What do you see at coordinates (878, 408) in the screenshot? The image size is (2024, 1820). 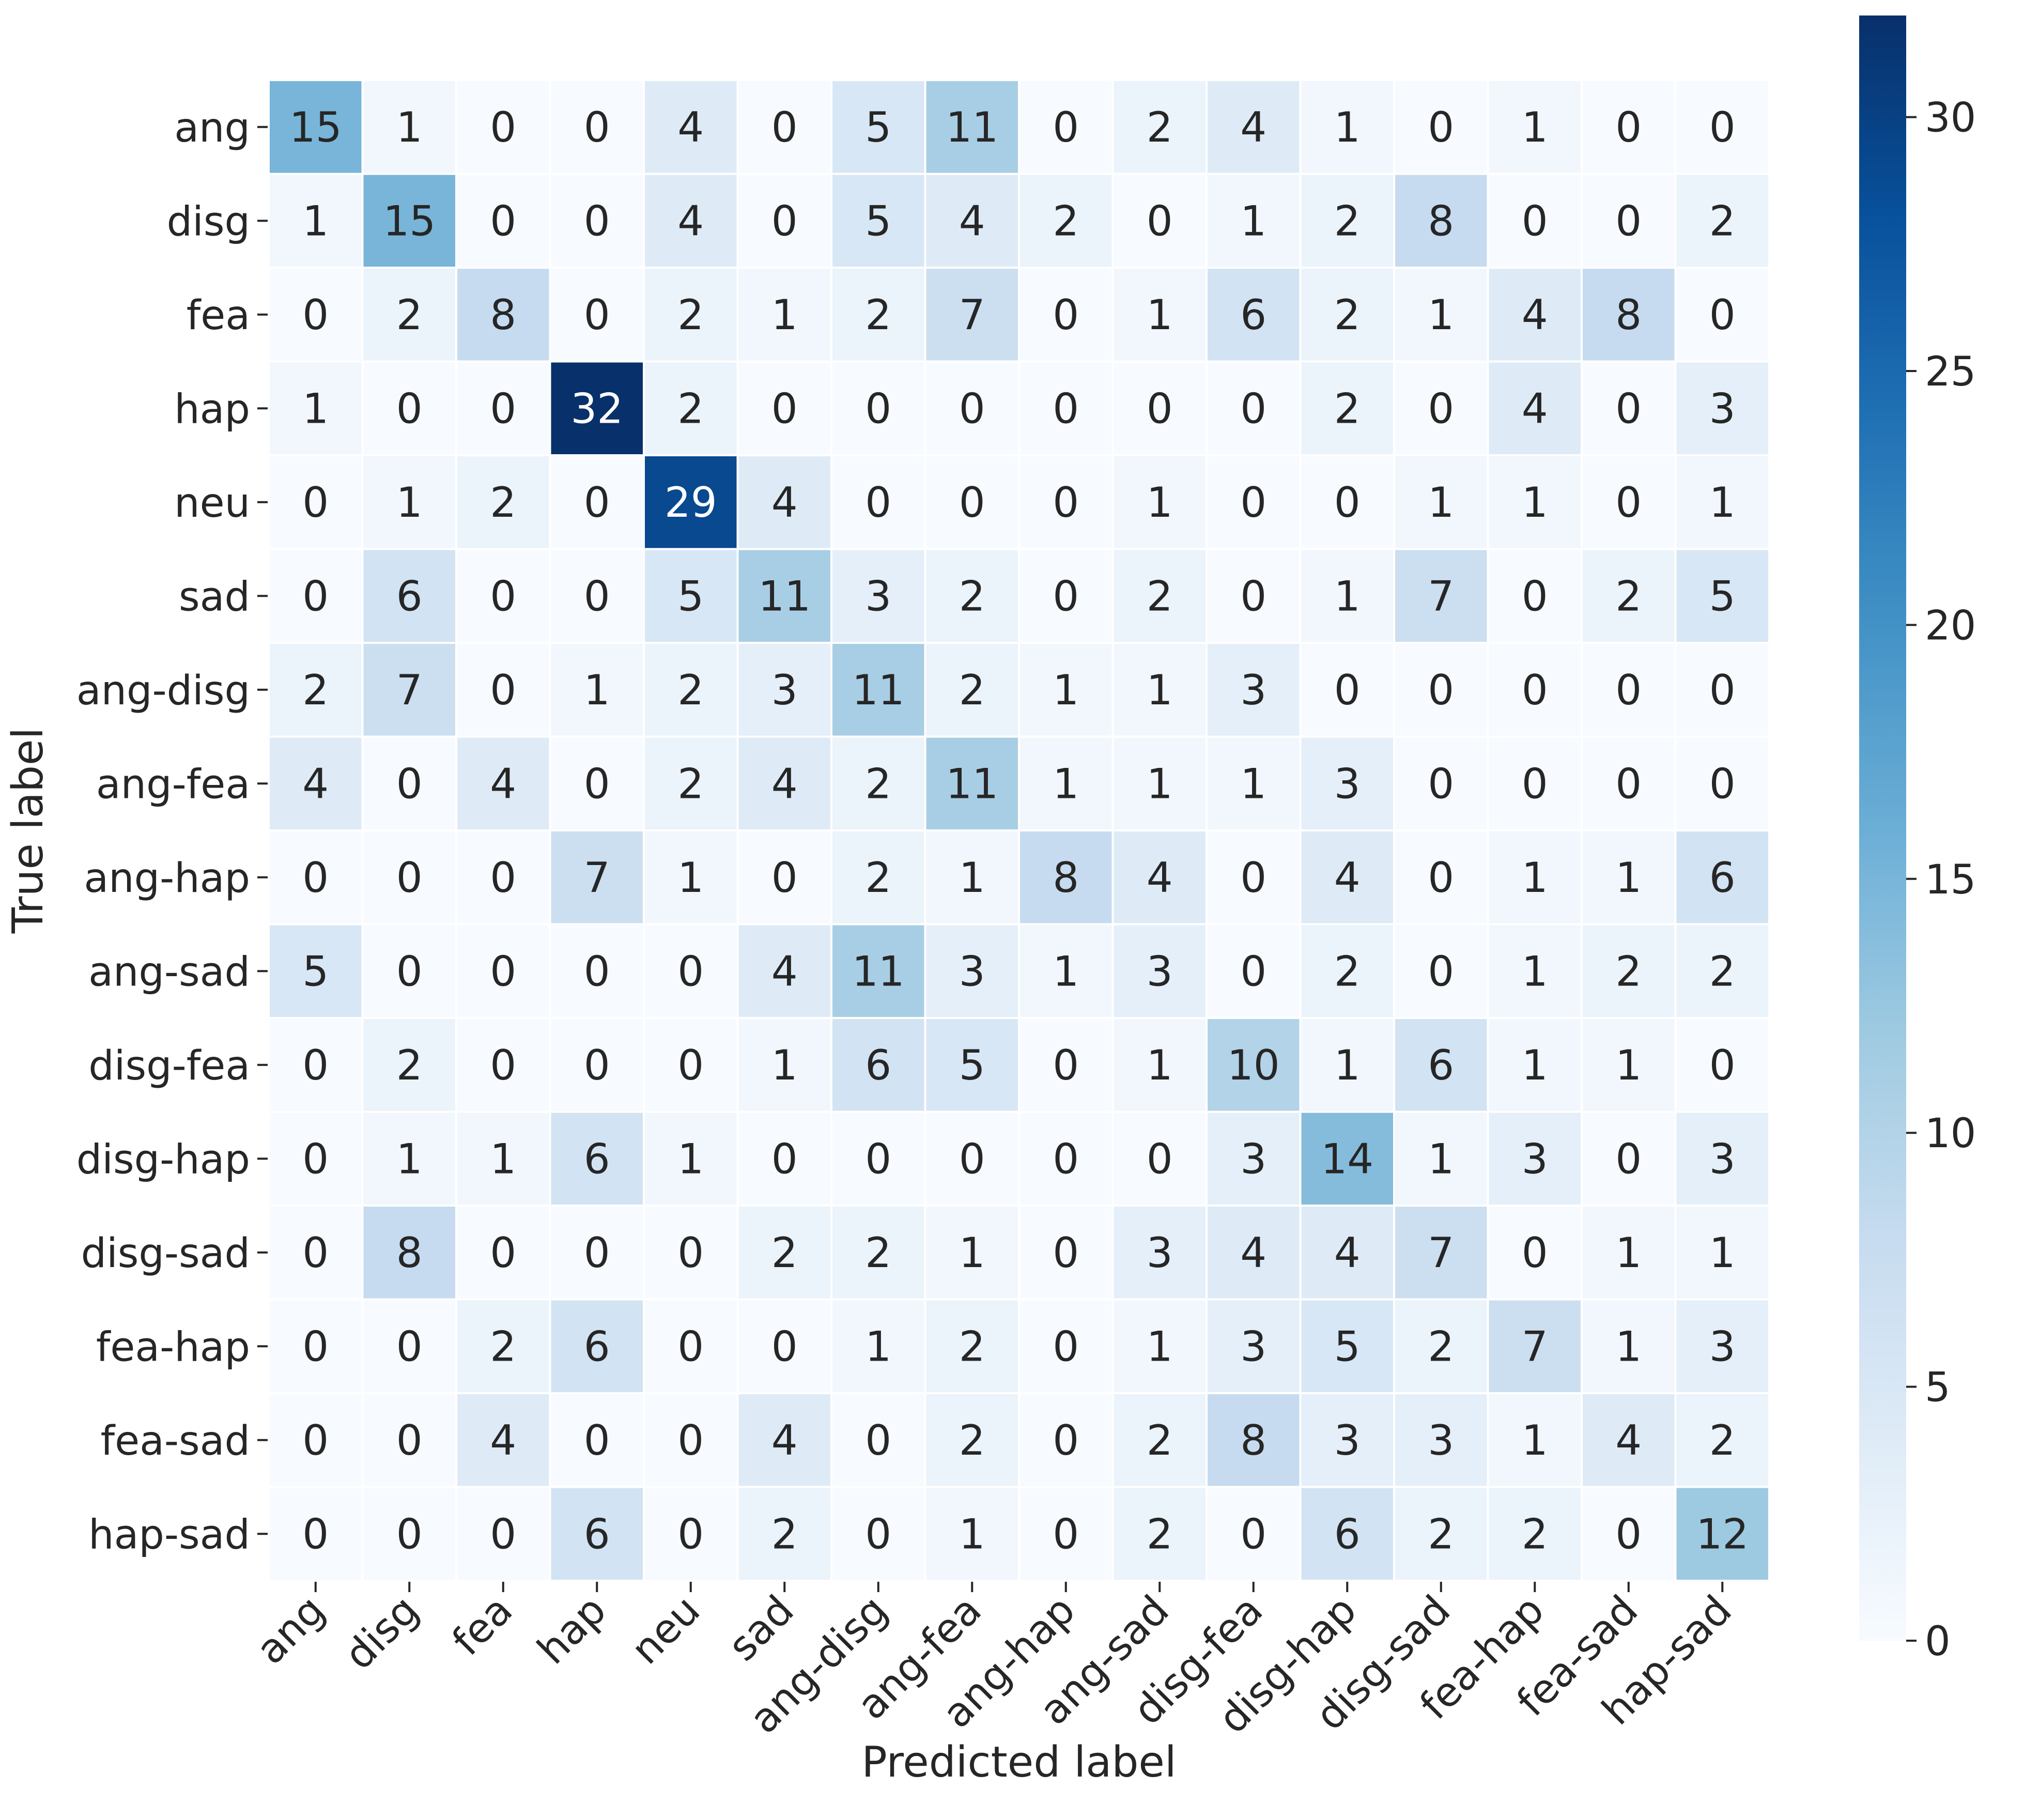 I see `cell-label-3-6: 0` at bounding box center [878, 408].